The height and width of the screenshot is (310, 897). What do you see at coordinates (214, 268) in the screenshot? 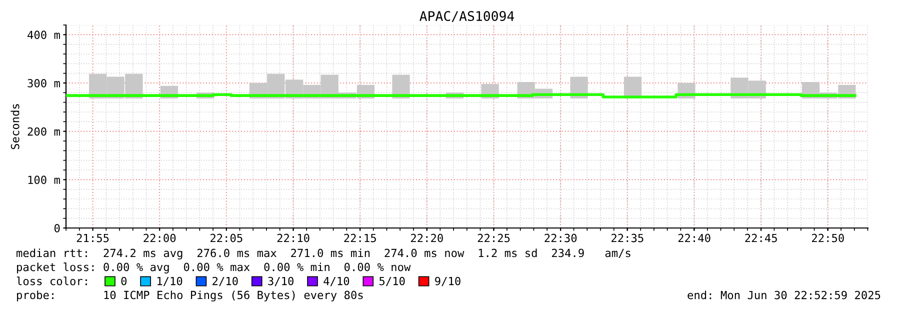
I see `text: packet loss: 0.00 % avg 0.00 % max 0.00 % min 0.00 % now` at bounding box center [214, 268].